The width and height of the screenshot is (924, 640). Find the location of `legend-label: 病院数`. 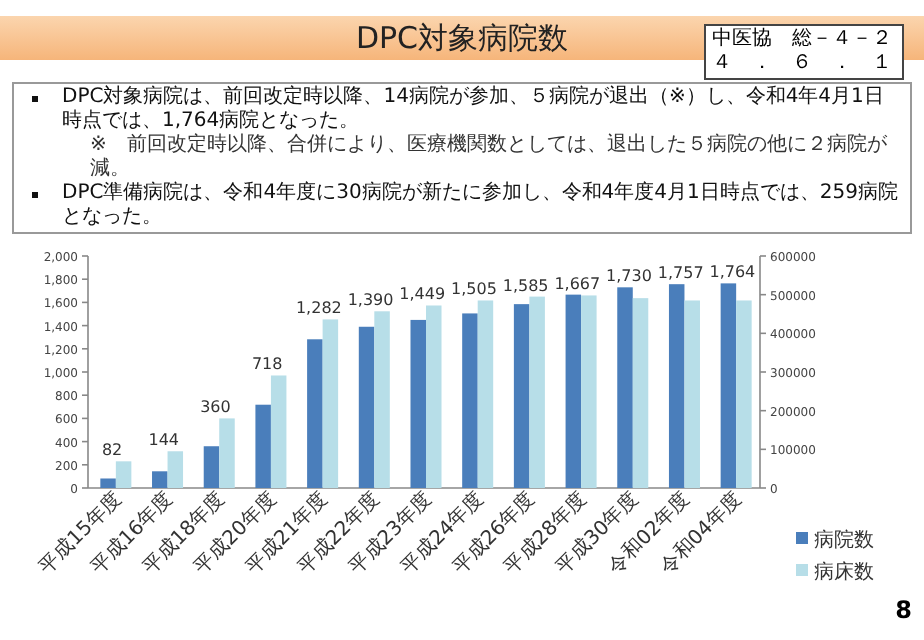

legend-label: 病院数 is located at coordinates (844, 540).